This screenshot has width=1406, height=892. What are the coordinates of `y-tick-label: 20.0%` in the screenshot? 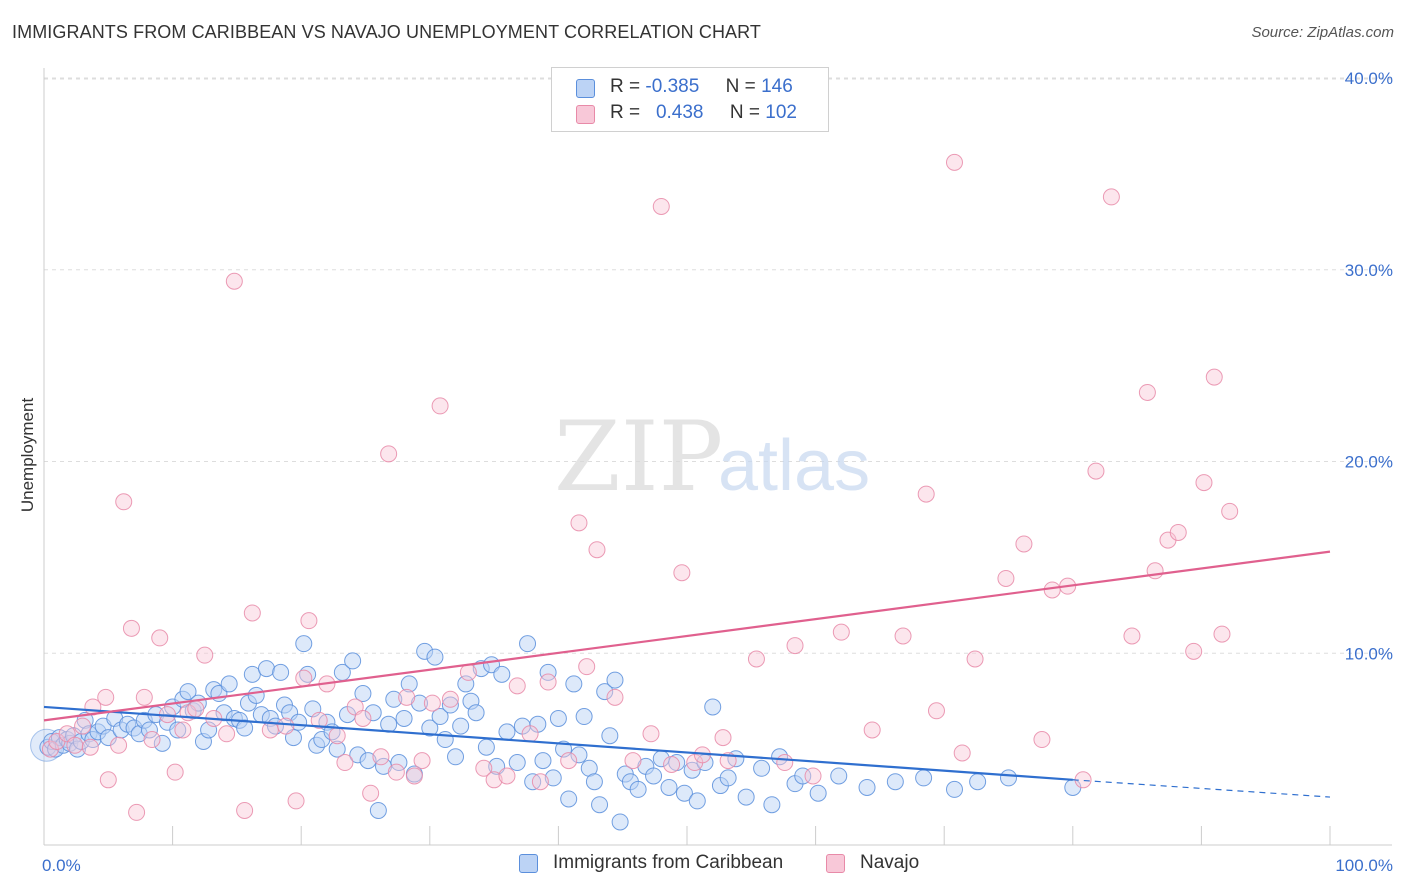 It's located at (1369, 462).